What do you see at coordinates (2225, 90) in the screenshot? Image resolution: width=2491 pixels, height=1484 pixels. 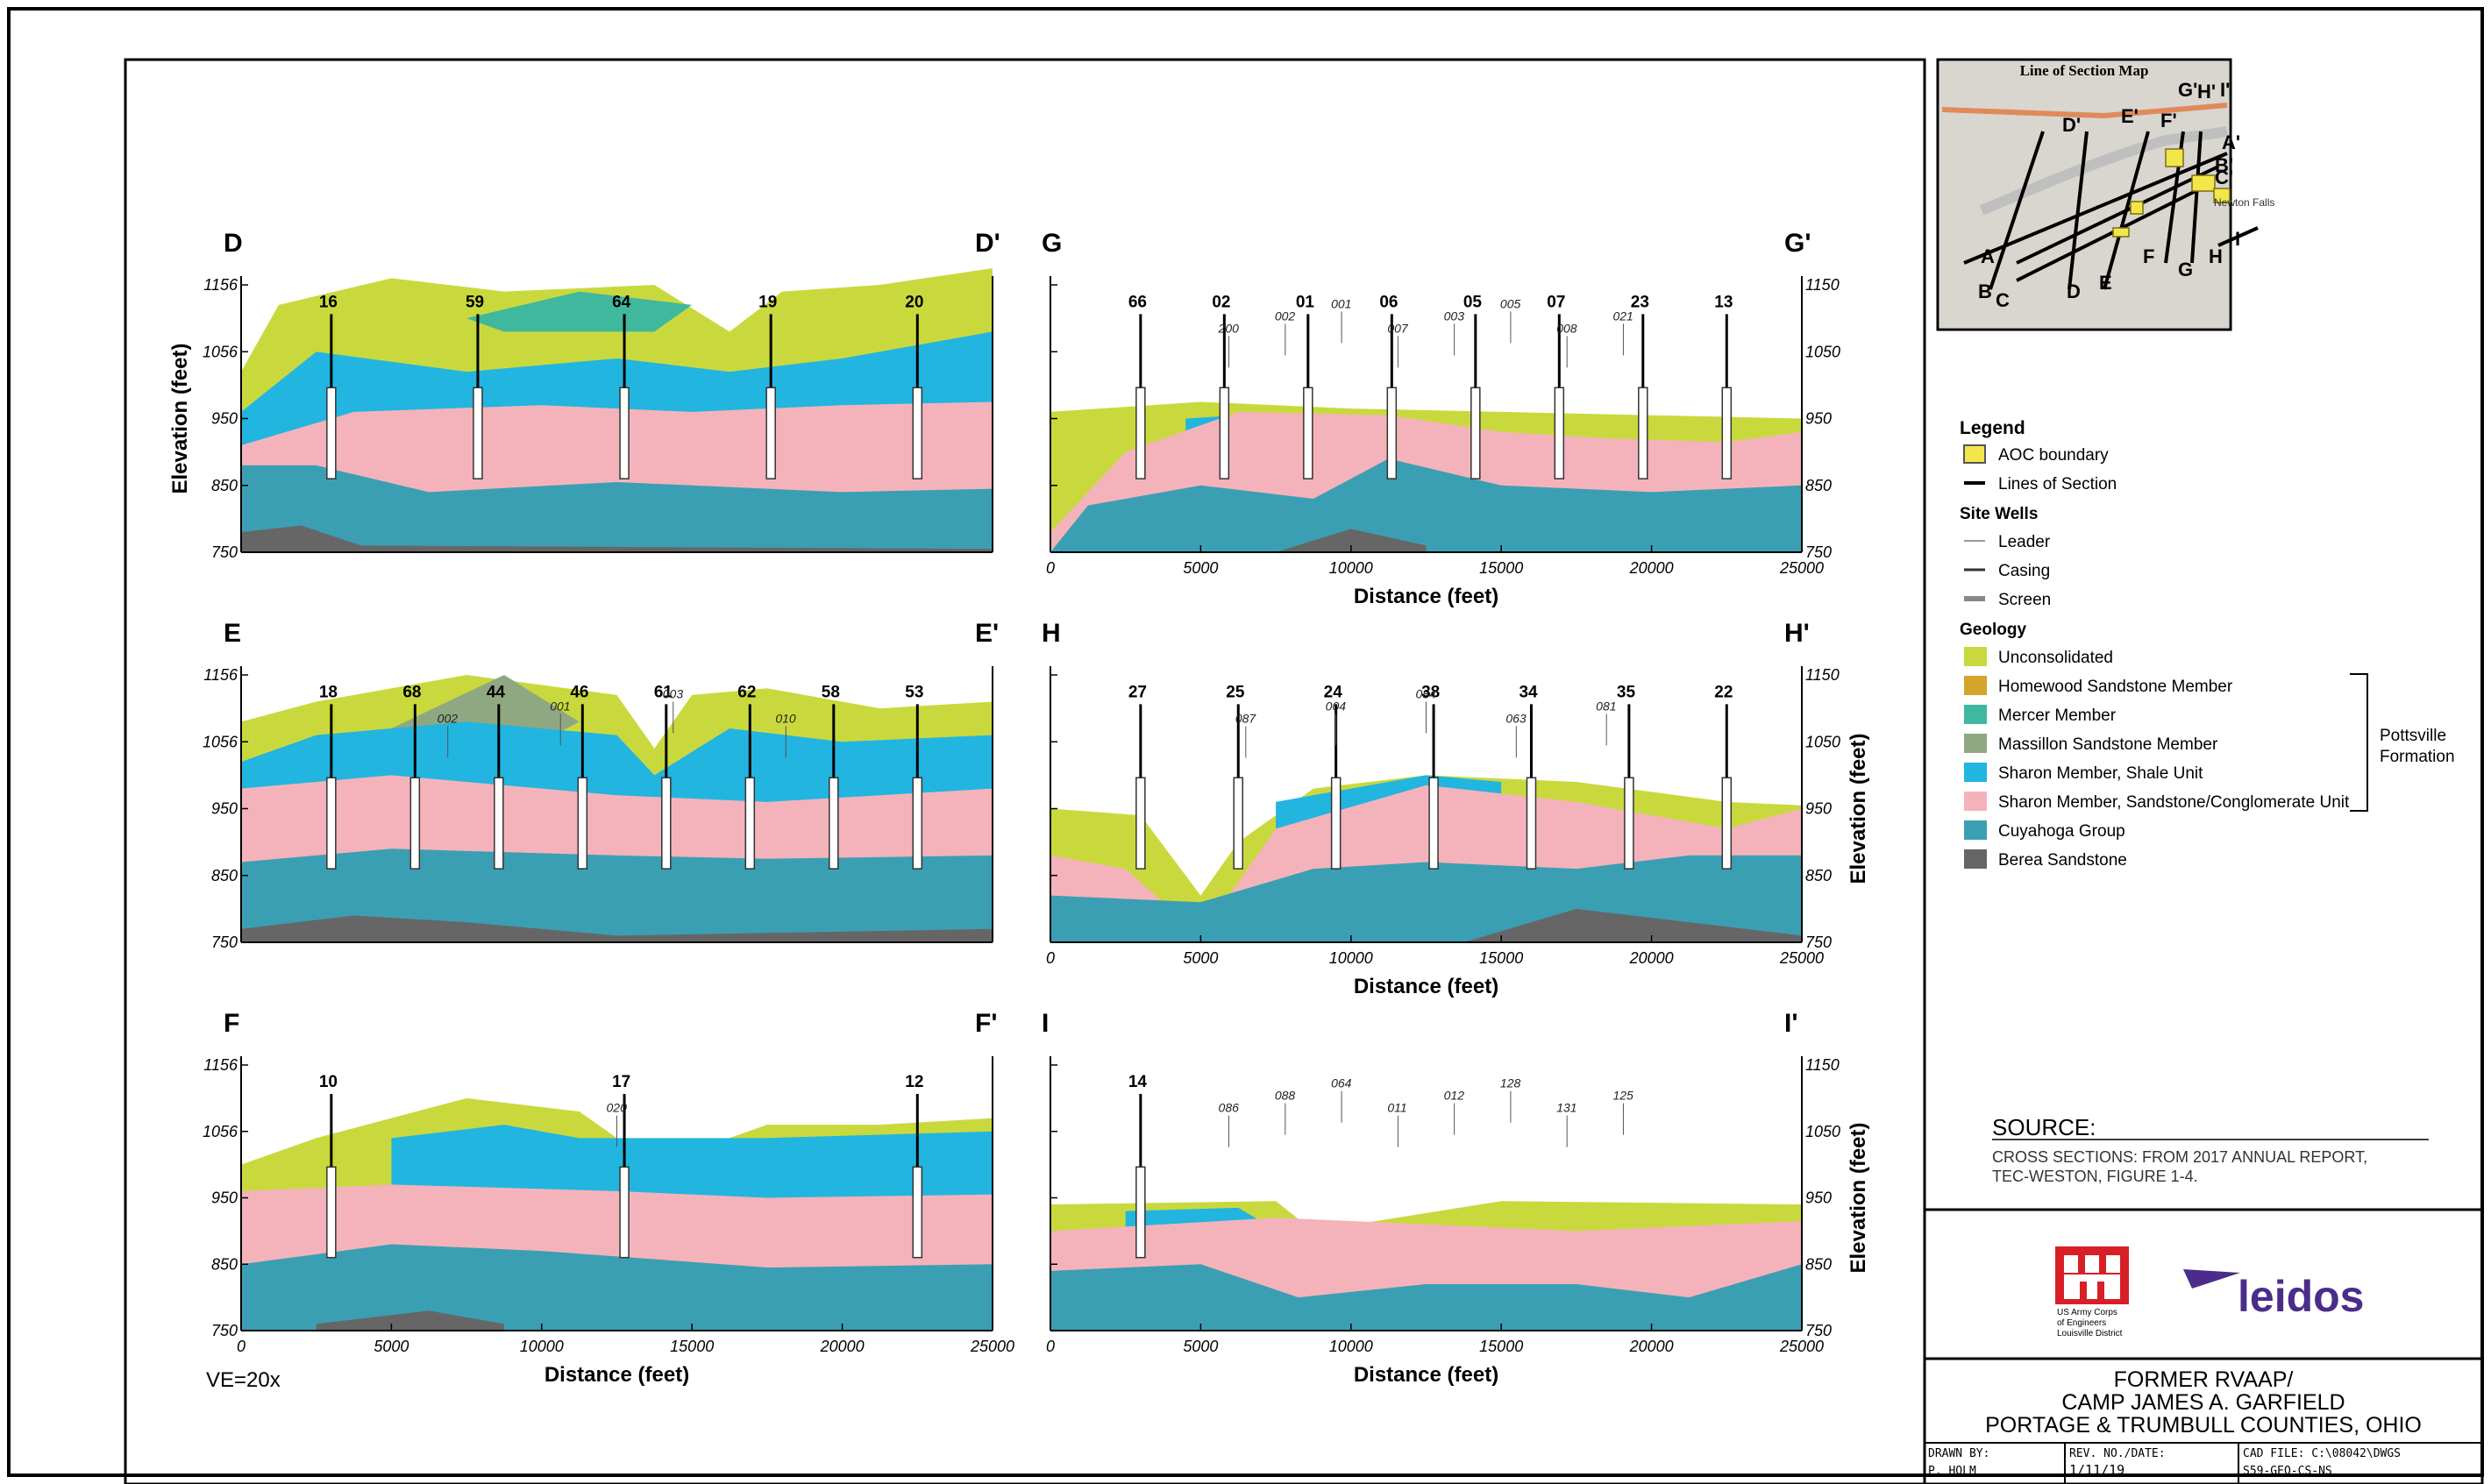 I see `map-section-letter: I'` at bounding box center [2225, 90].